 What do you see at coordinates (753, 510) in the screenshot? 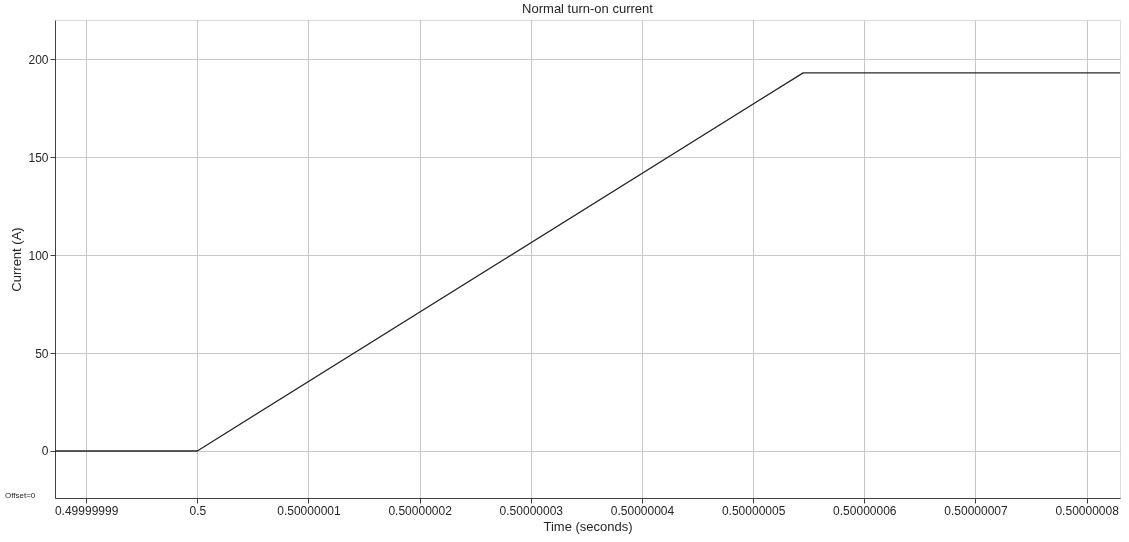
I see `x-tick-label: 0.50000005` at bounding box center [753, 510].